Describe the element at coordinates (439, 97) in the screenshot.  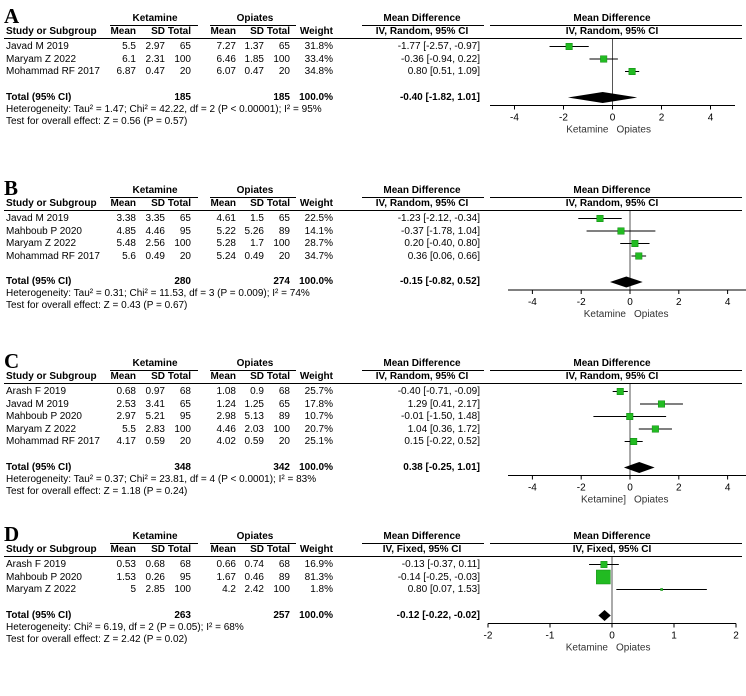
I see `total-ci-text: -0.40 [-1.82, 1.01]` at that location.